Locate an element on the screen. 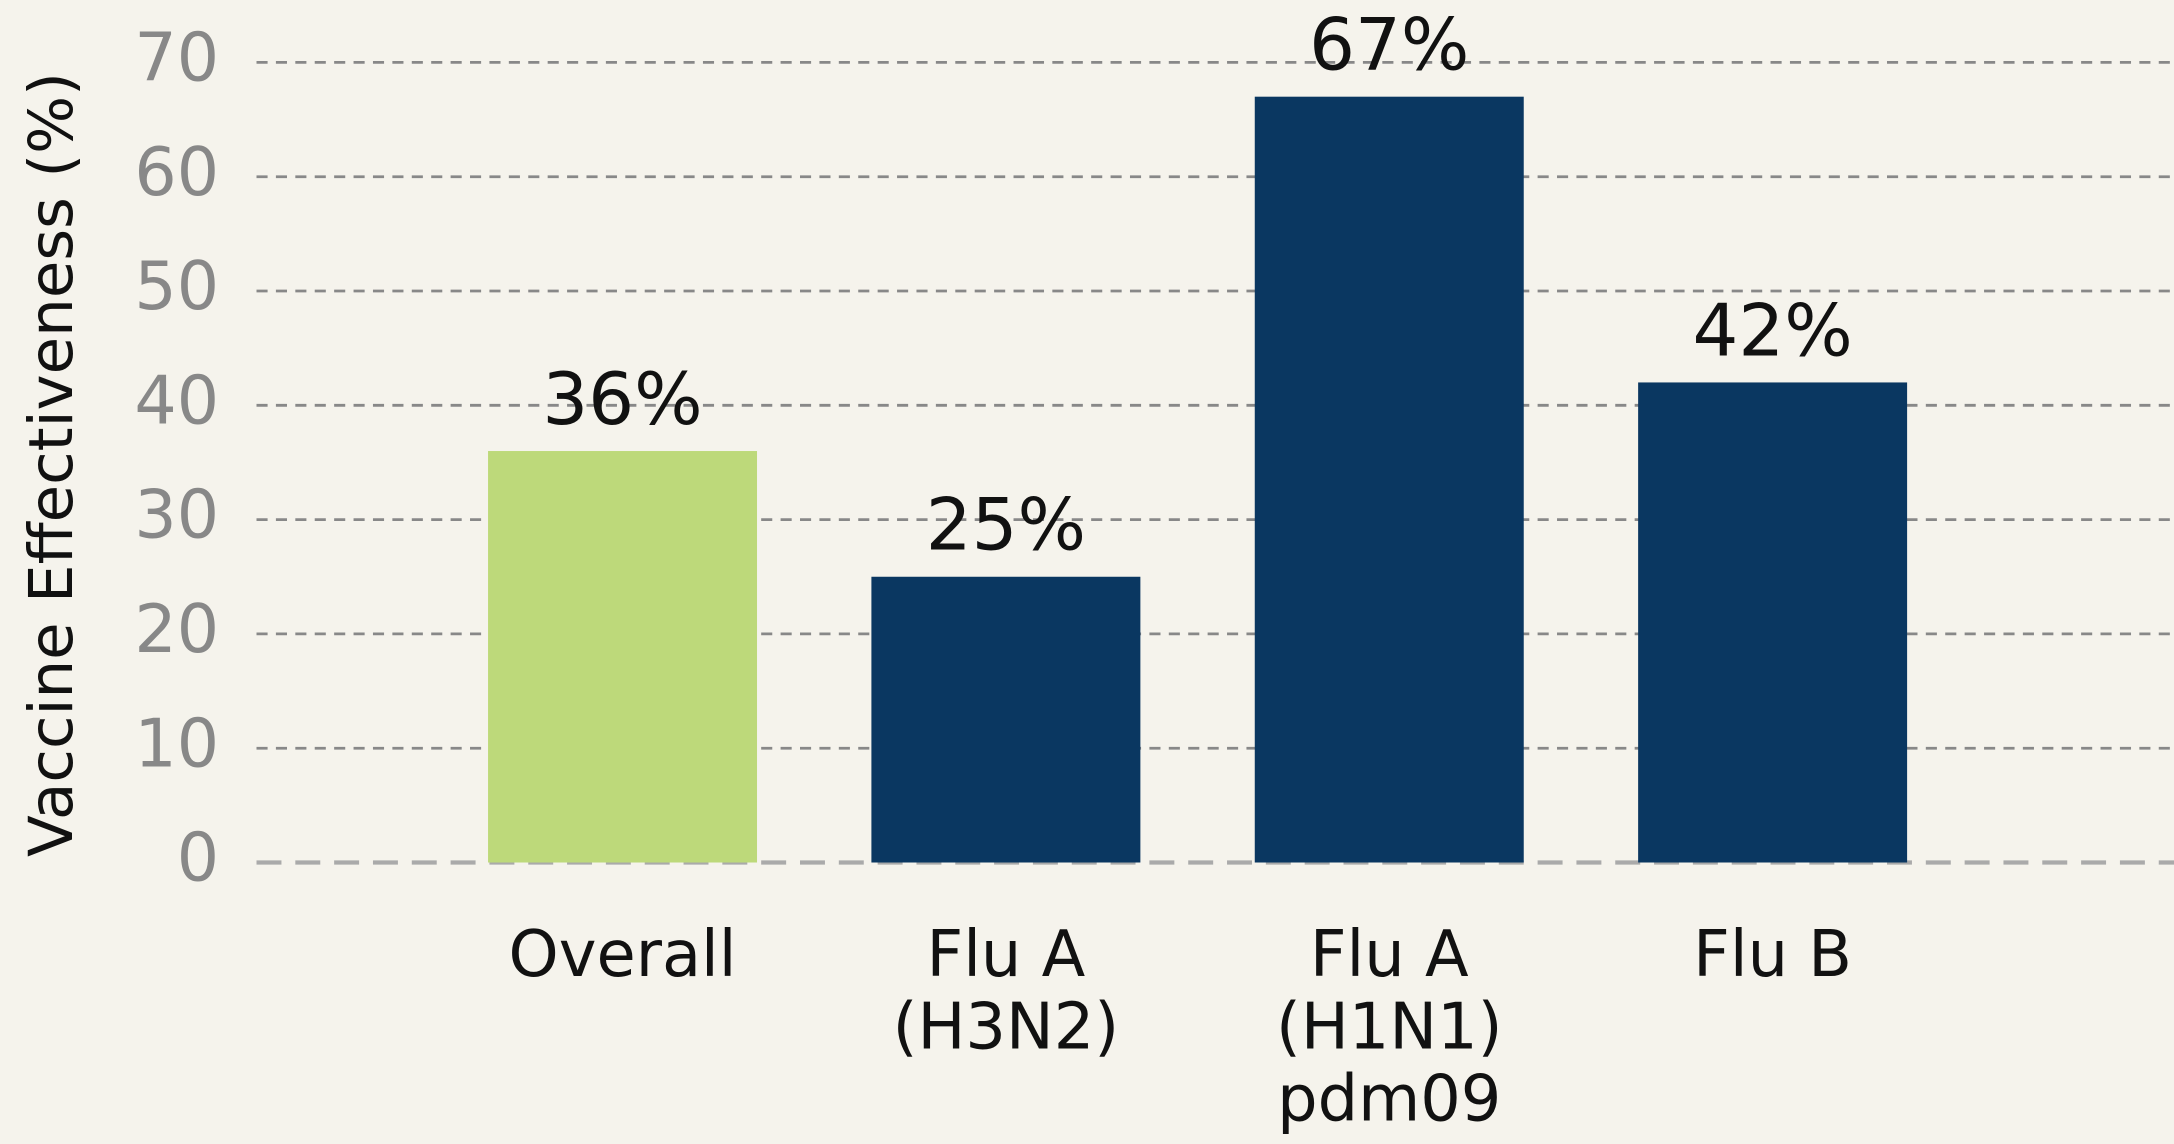 Image resolution: width=2174 pixels, height=1144 pixels. x-tick-label: Flu A (H1N1) pdm09 is located at coordinates (1389, 1026).